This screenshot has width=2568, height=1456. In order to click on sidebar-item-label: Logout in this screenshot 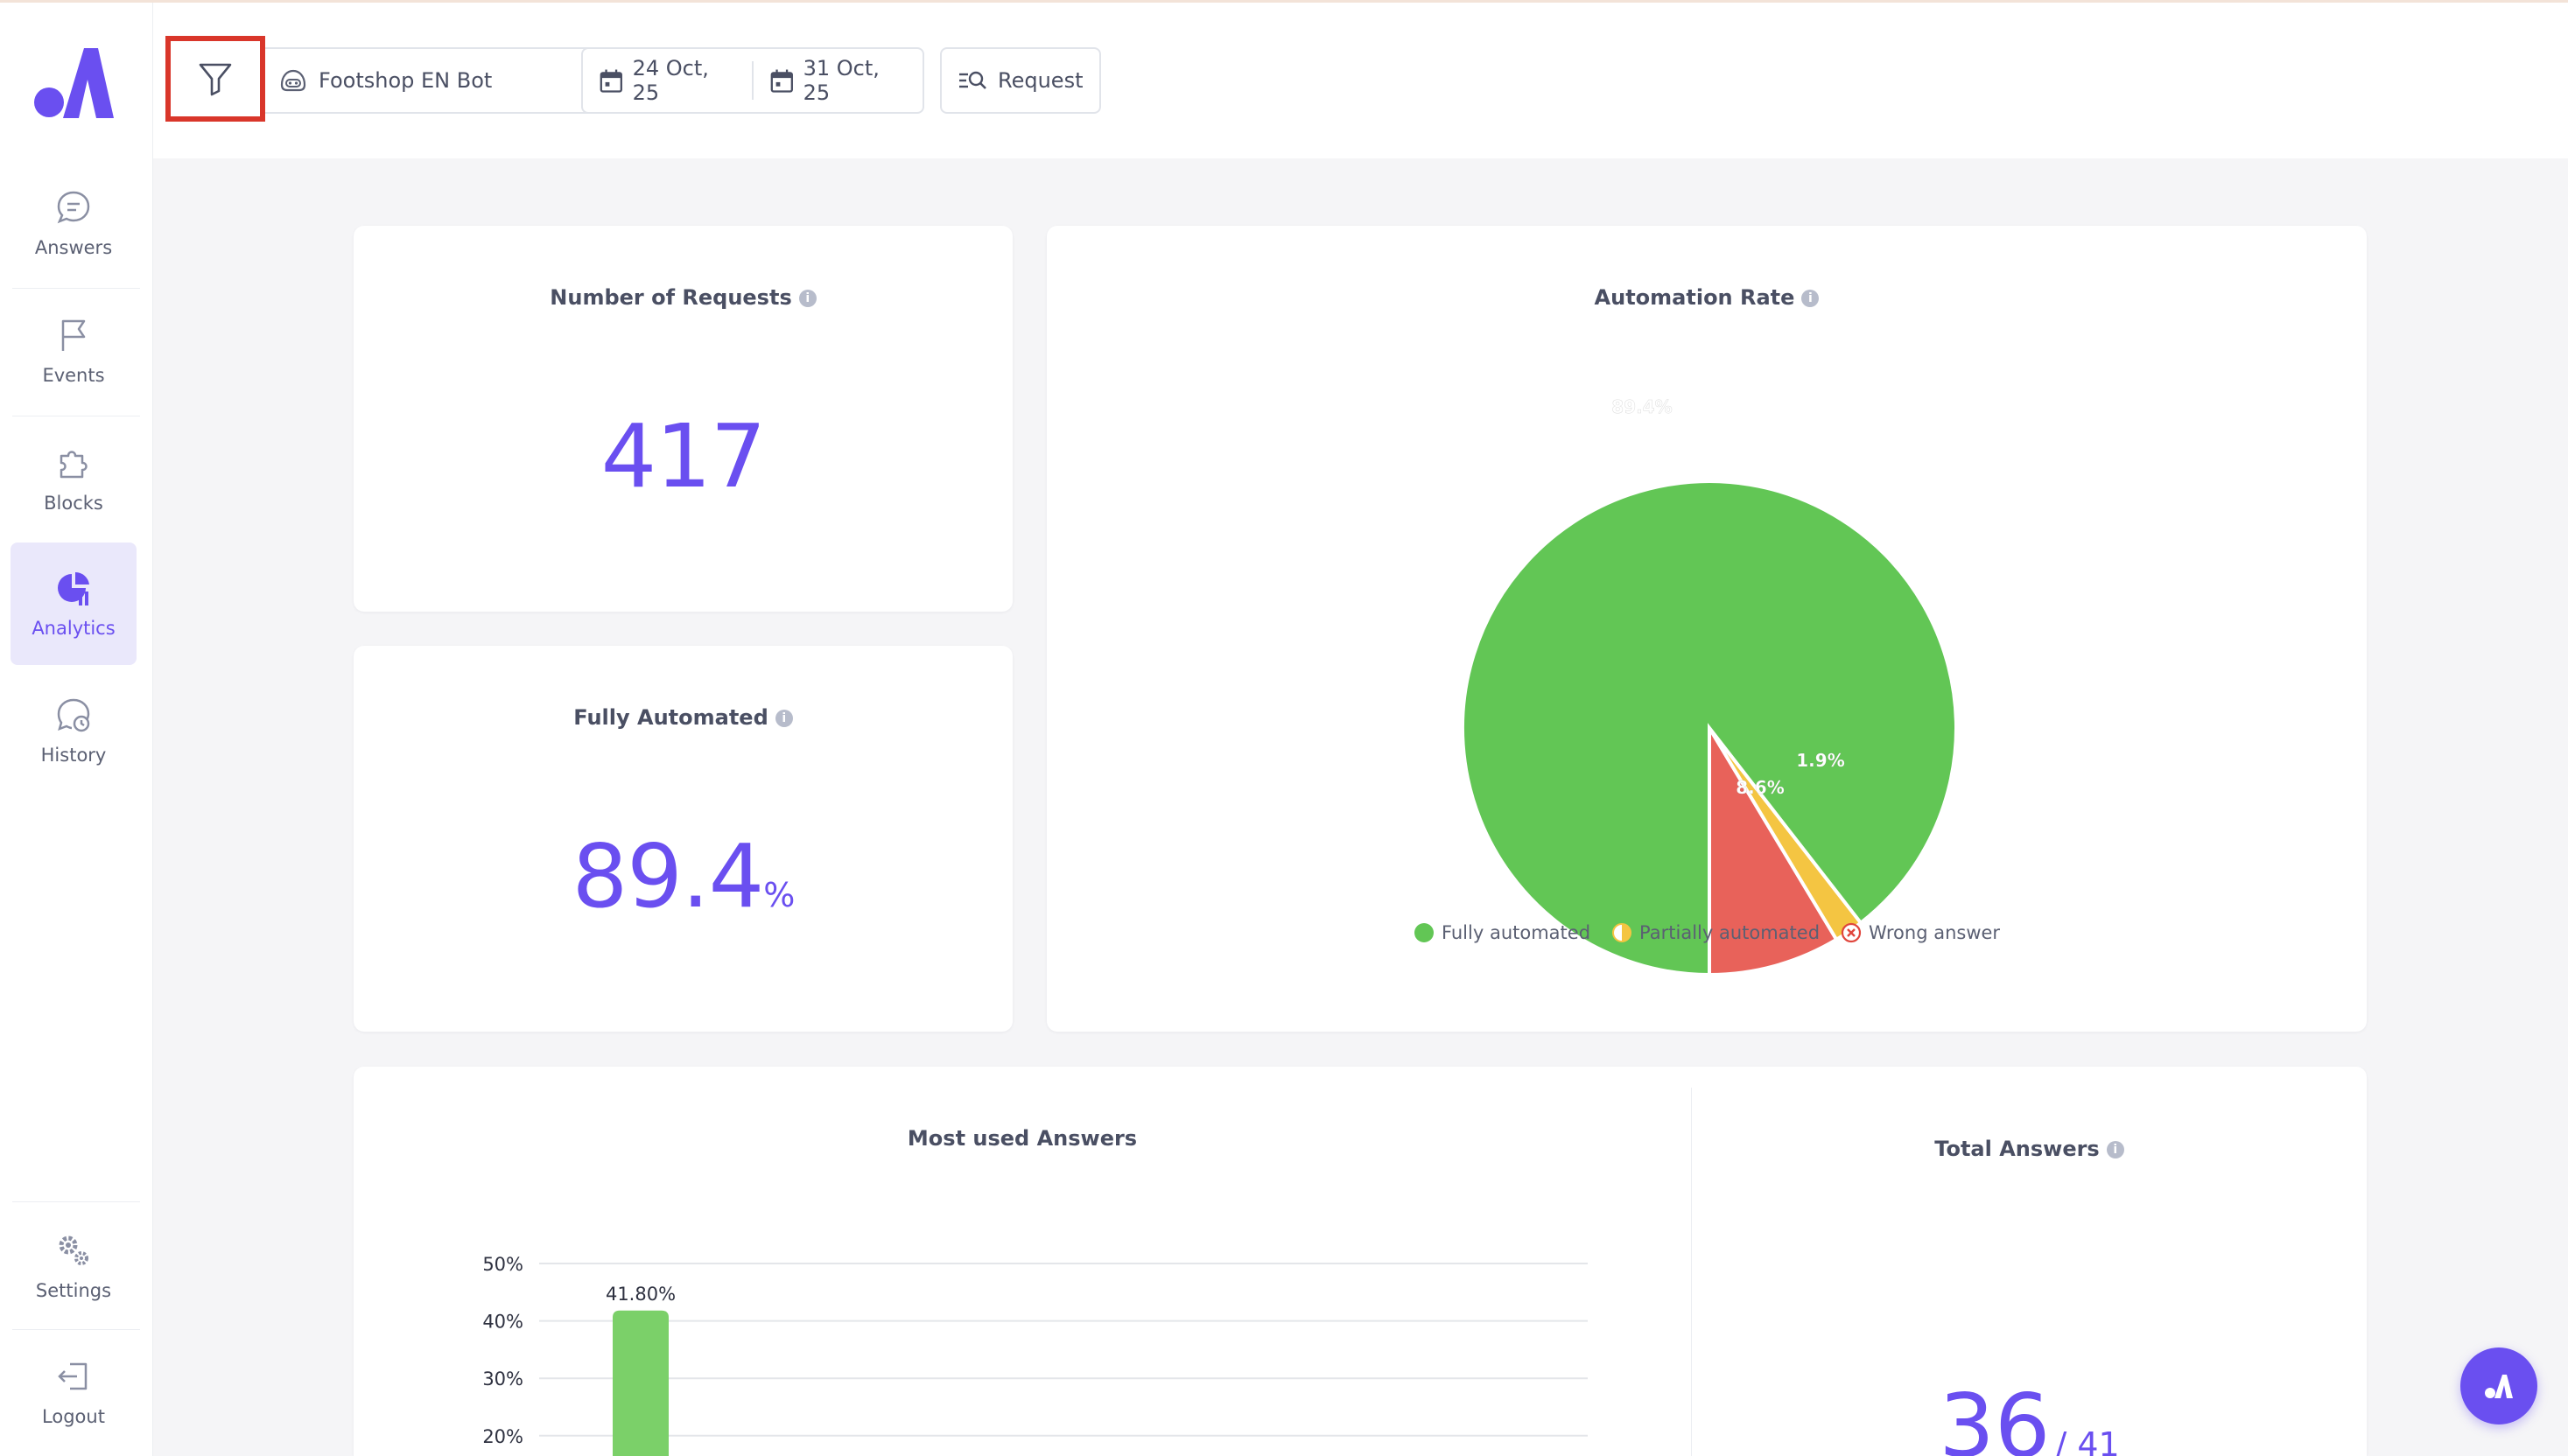, I will do `click(73, 1416)`.